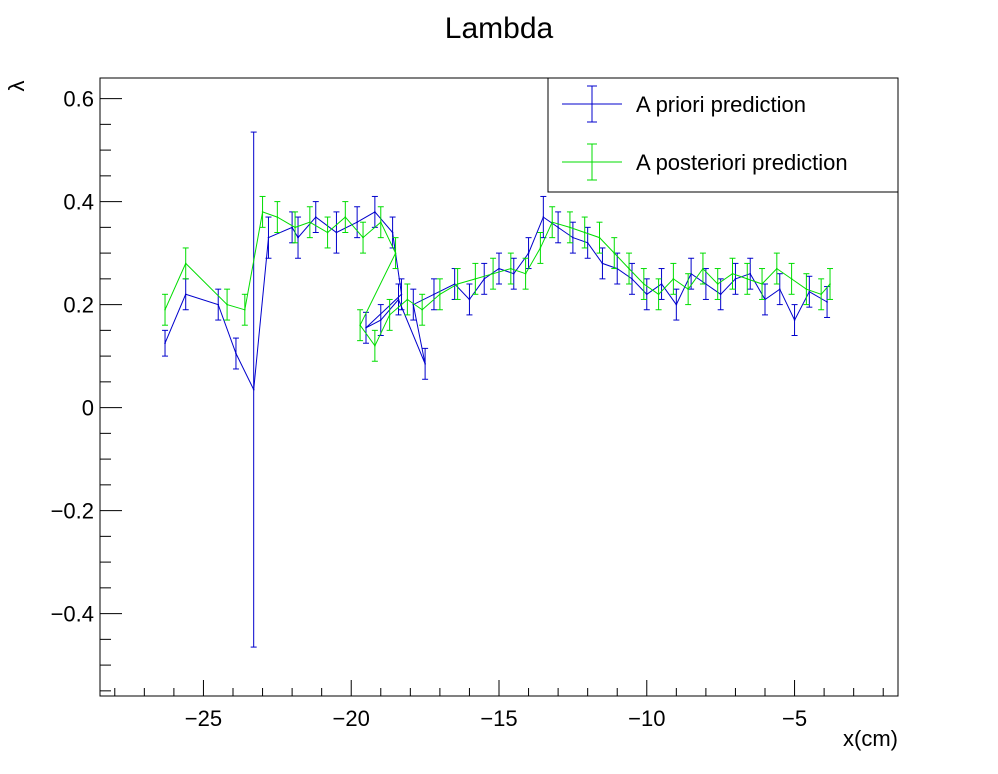 The width and height of the screenshot is (998, 774). Describe the element at coordinates (498, 278) in the screenshot. I see `series-a-posteriori` at that location.